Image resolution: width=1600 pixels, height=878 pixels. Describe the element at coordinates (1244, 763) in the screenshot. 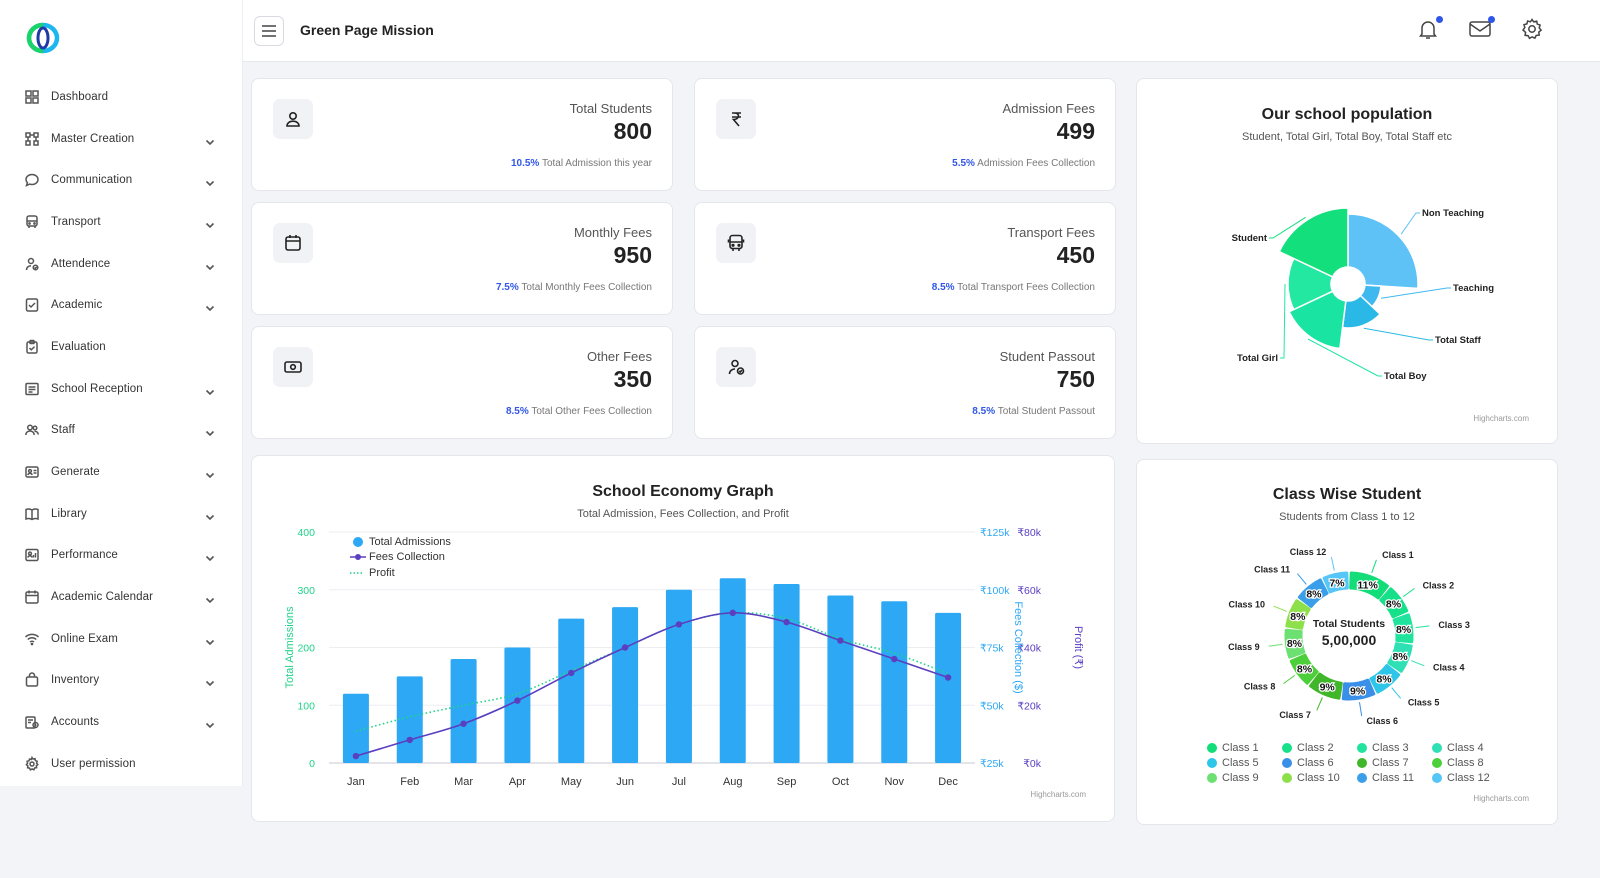

I see `class-legend-item: Class 5` at that location.